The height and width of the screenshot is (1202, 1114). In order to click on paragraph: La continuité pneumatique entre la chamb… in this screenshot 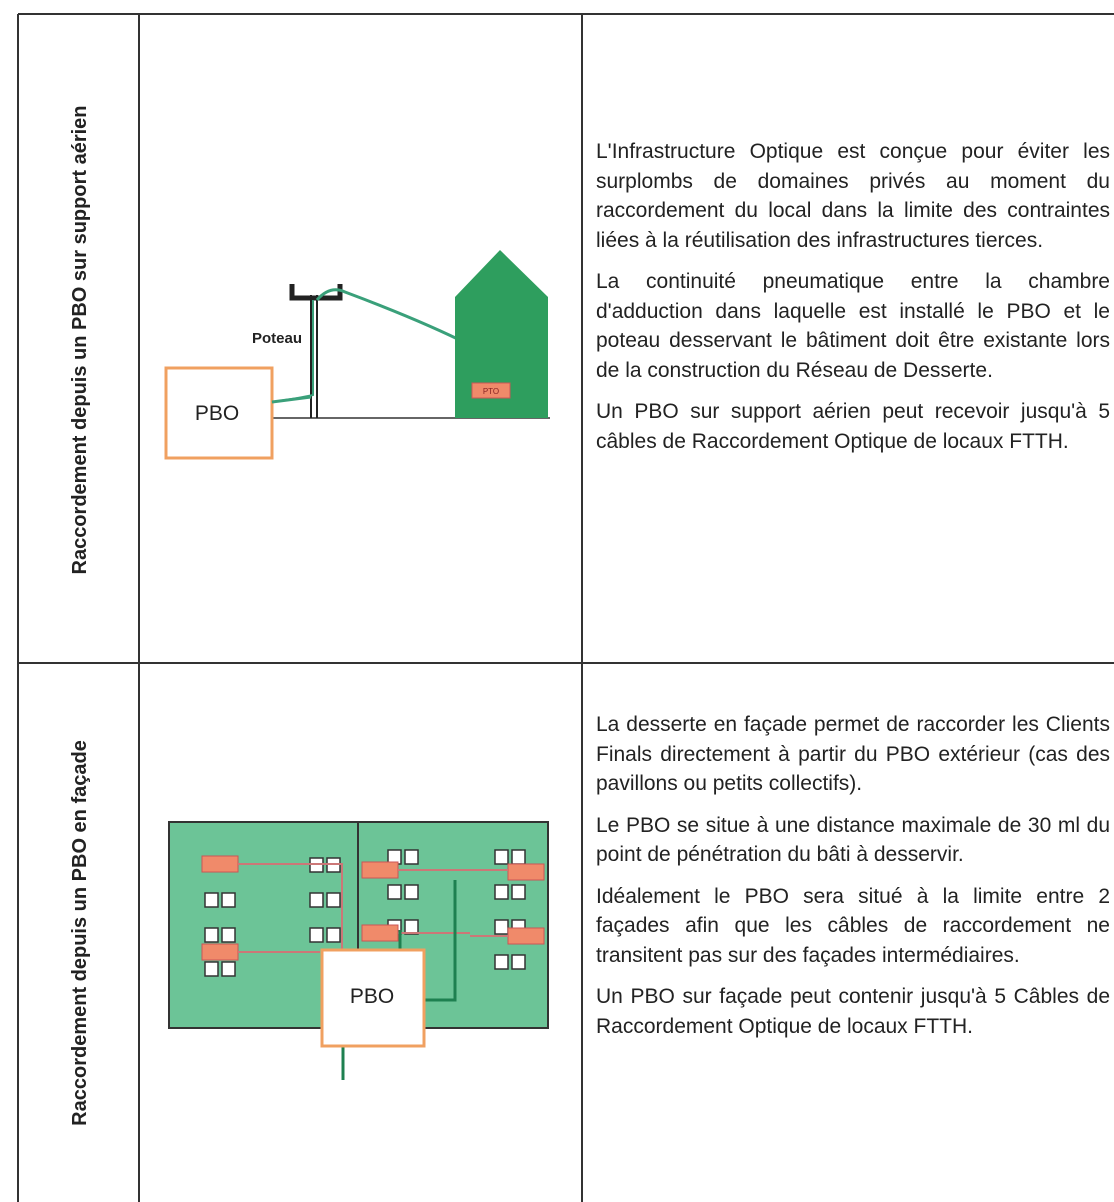, I will do `click(853, 326)`.